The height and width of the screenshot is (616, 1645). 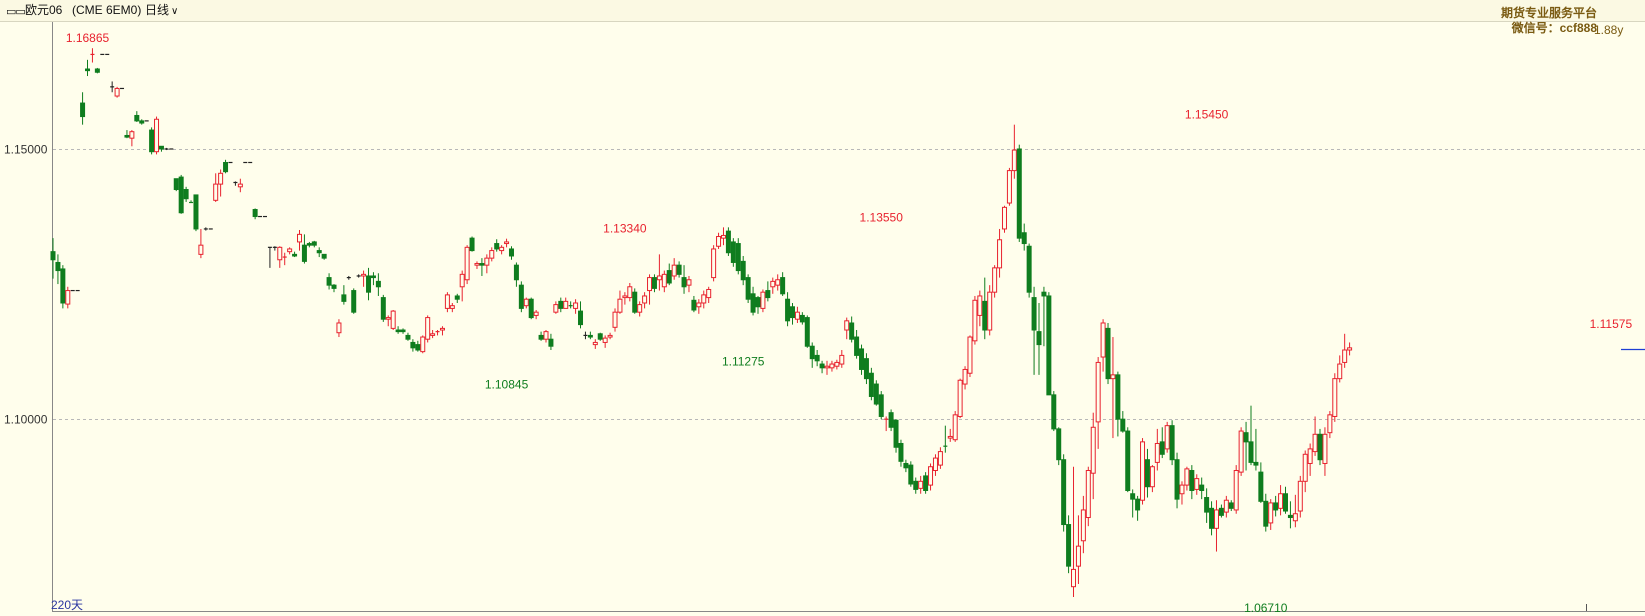 What do you see at coordinates (26, 420) in the screenshot?
I see `y-tick-label: 1.10000` at bounding box center [26, 420].